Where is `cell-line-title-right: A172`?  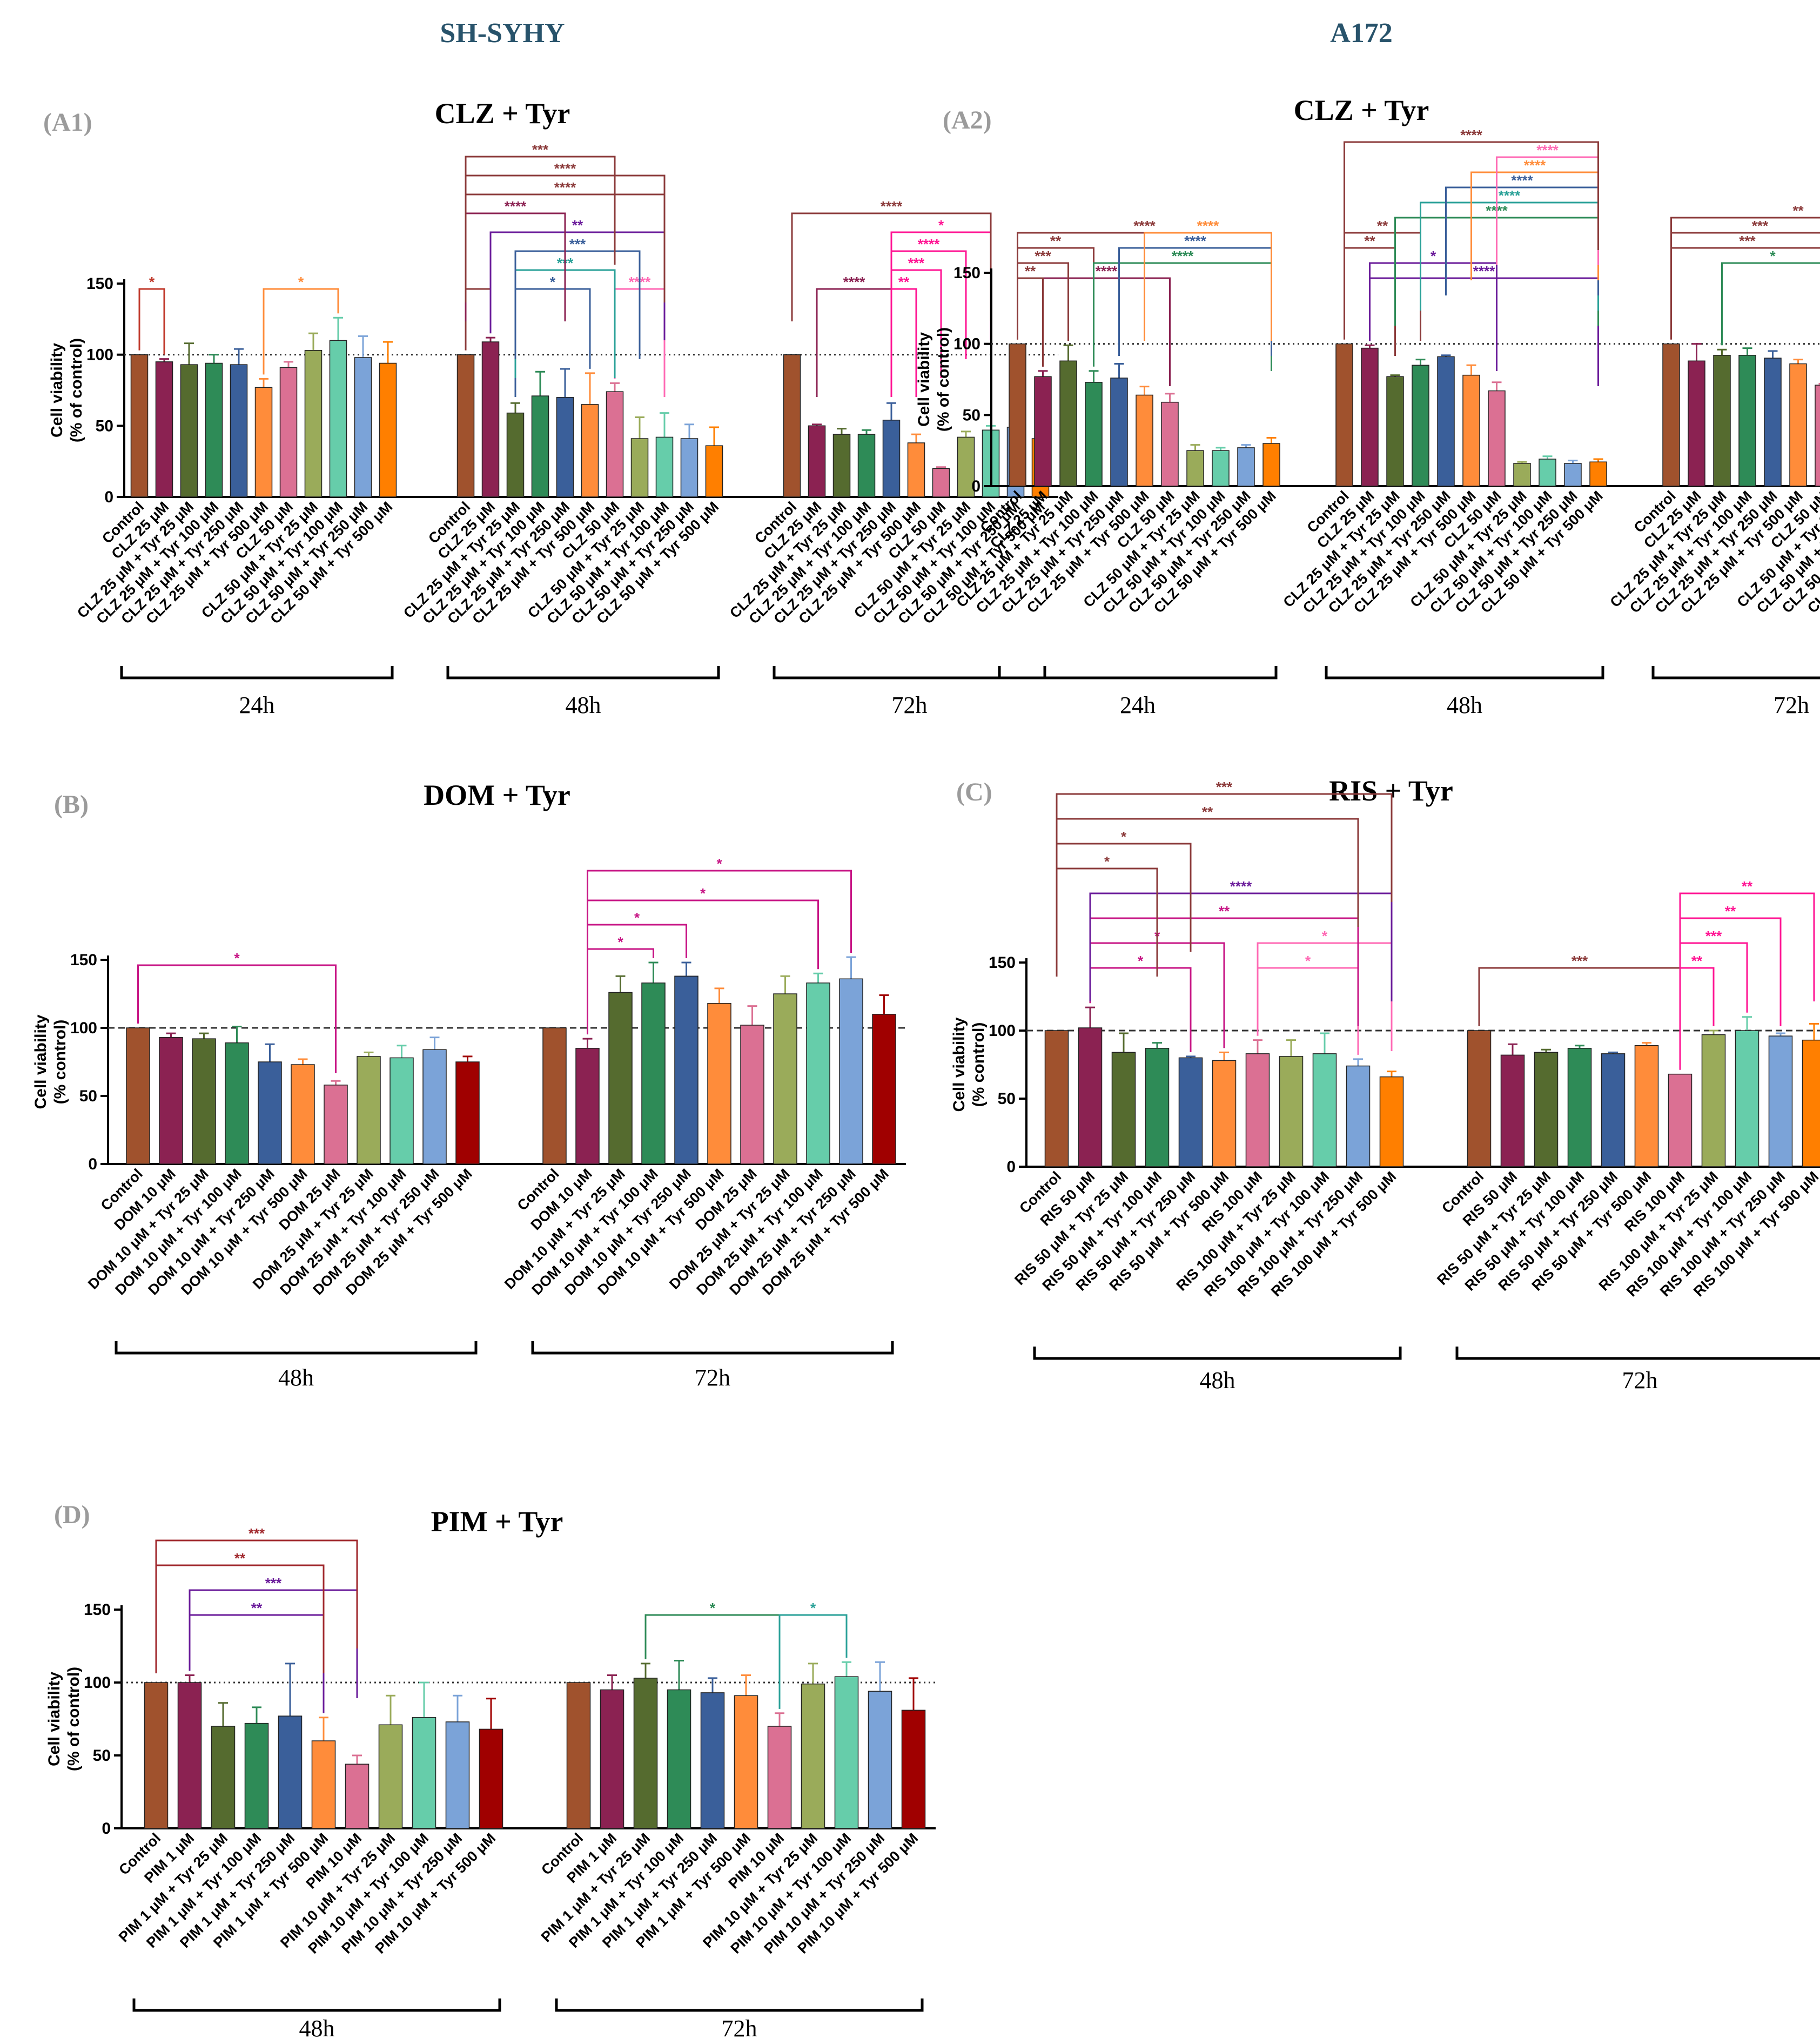
cell-line-title-right: A172 is located at coordinates (1362, 33).